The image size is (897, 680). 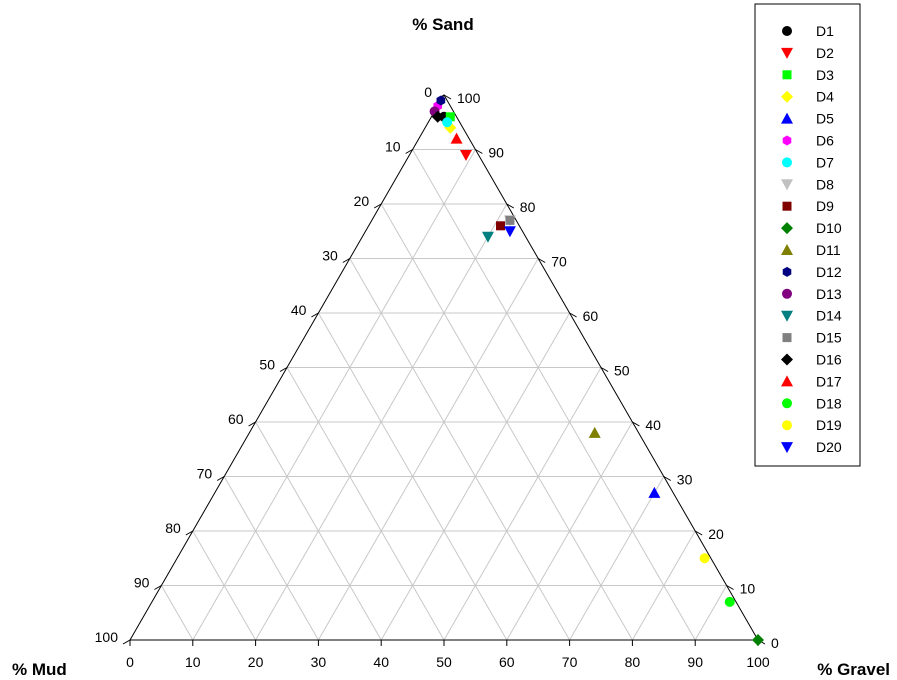 I want to click on legend-marker-d8, so click(x=787, y=185).